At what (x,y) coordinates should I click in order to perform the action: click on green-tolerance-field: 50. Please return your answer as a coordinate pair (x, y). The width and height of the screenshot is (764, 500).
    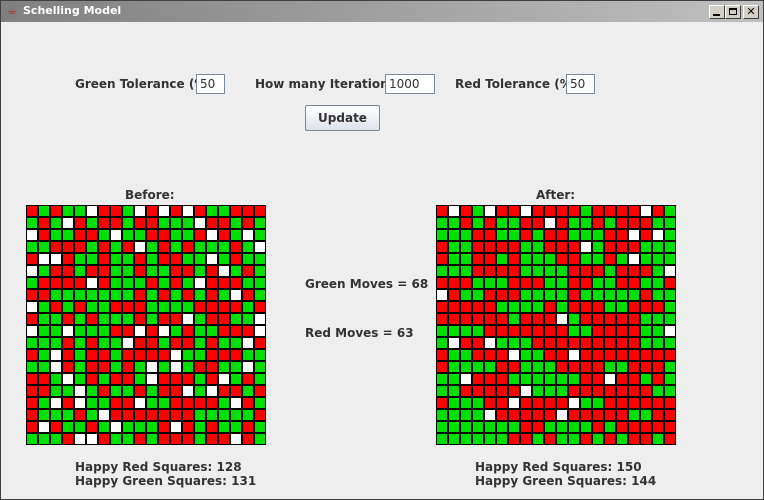
    Looking at the image, I should click on (210, 84).